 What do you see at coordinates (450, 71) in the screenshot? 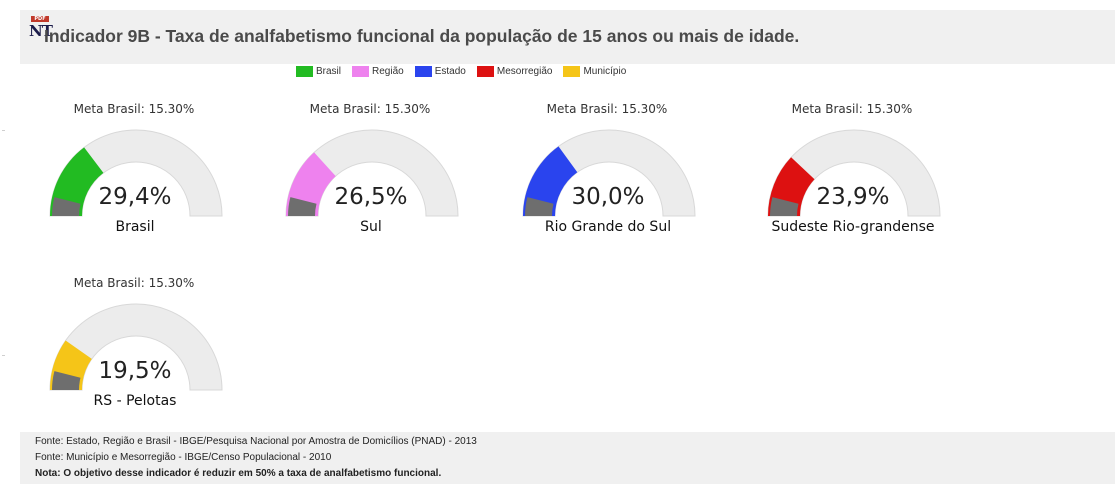
I see `legend-label: Estado` at bounding box center [450, 71].